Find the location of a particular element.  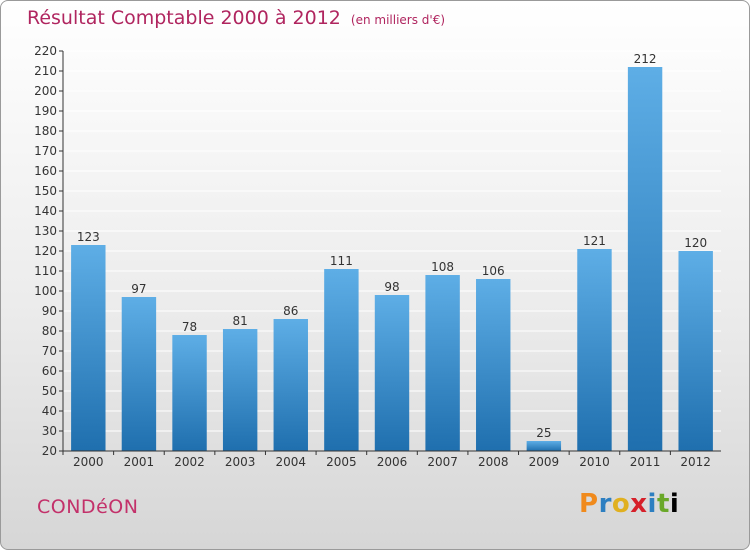

y-tick-label: 30 is located at coordinates (49, 431).